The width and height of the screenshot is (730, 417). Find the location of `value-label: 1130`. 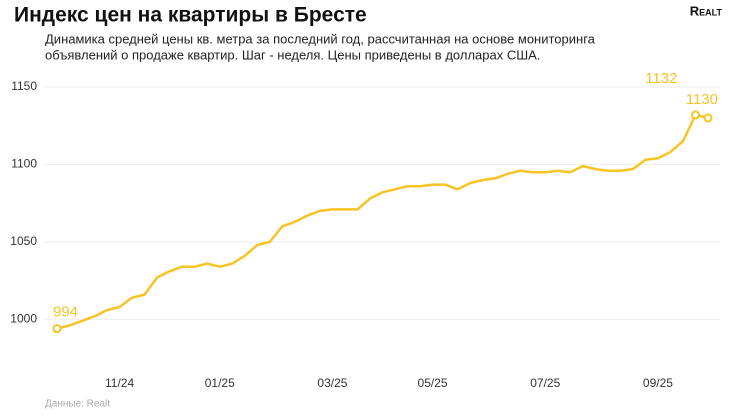

value-label: 1130 is located at coordinates (702, 99).